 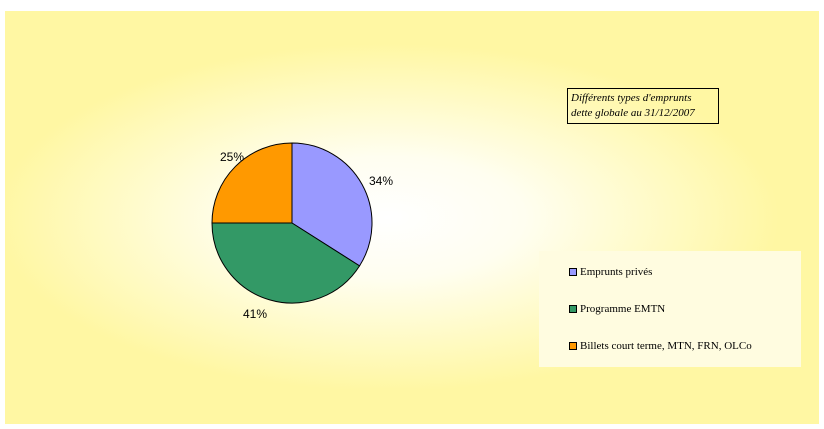 I want to click on pie-chart, so click(x=292, y=223).